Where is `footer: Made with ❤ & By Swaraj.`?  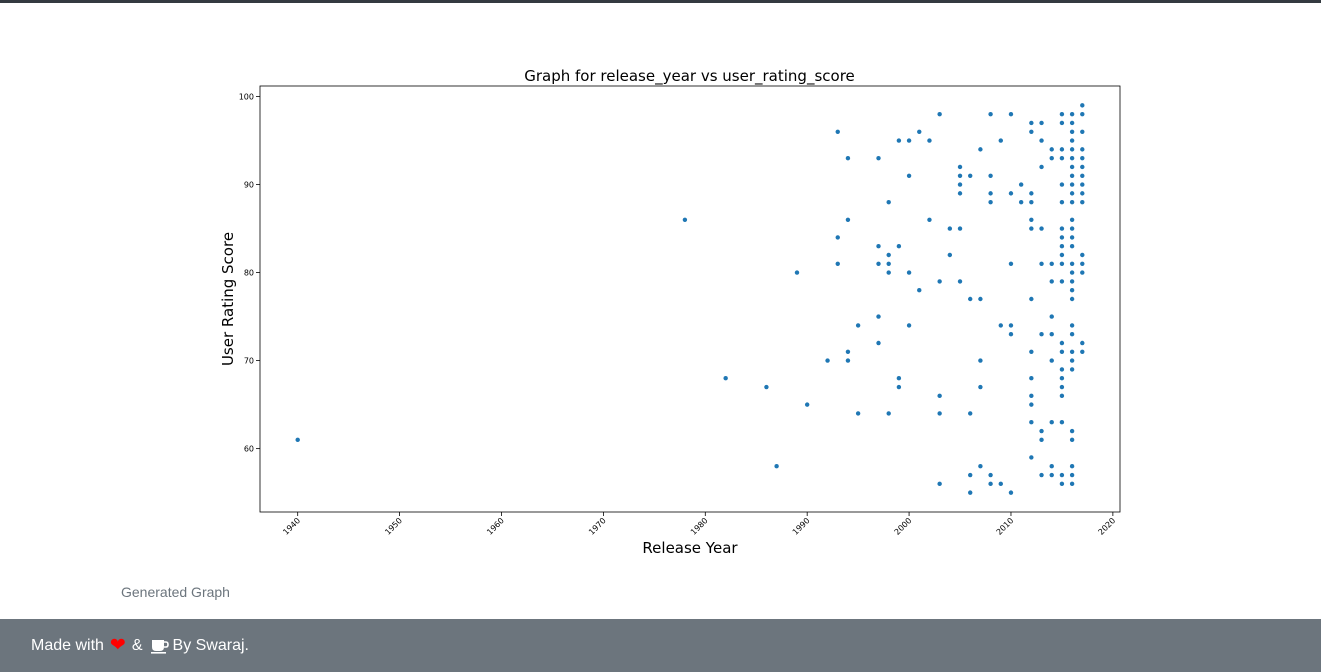 footer: Made with ❤ & By Swaraj. is located at coordinates (660, 645).